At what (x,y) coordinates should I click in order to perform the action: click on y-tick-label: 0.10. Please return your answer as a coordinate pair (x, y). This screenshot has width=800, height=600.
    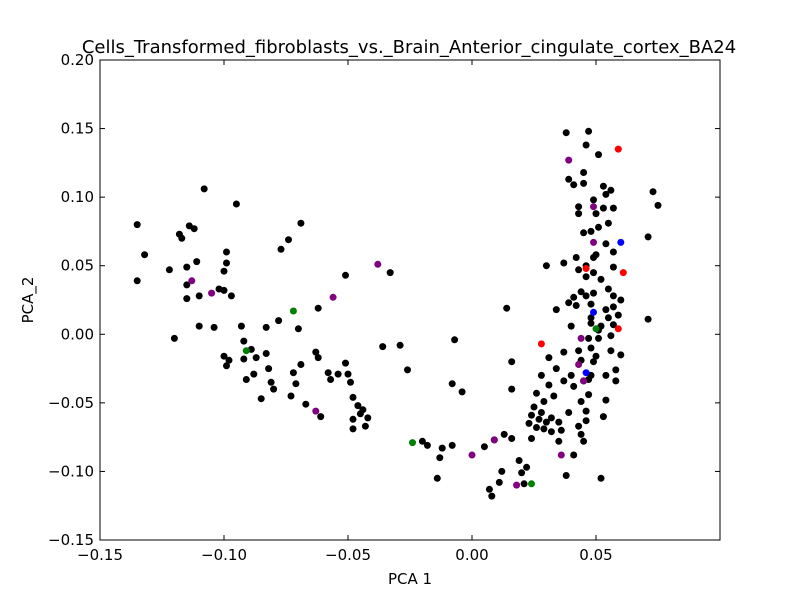
    Looking at the image, I should click on (77, 197).